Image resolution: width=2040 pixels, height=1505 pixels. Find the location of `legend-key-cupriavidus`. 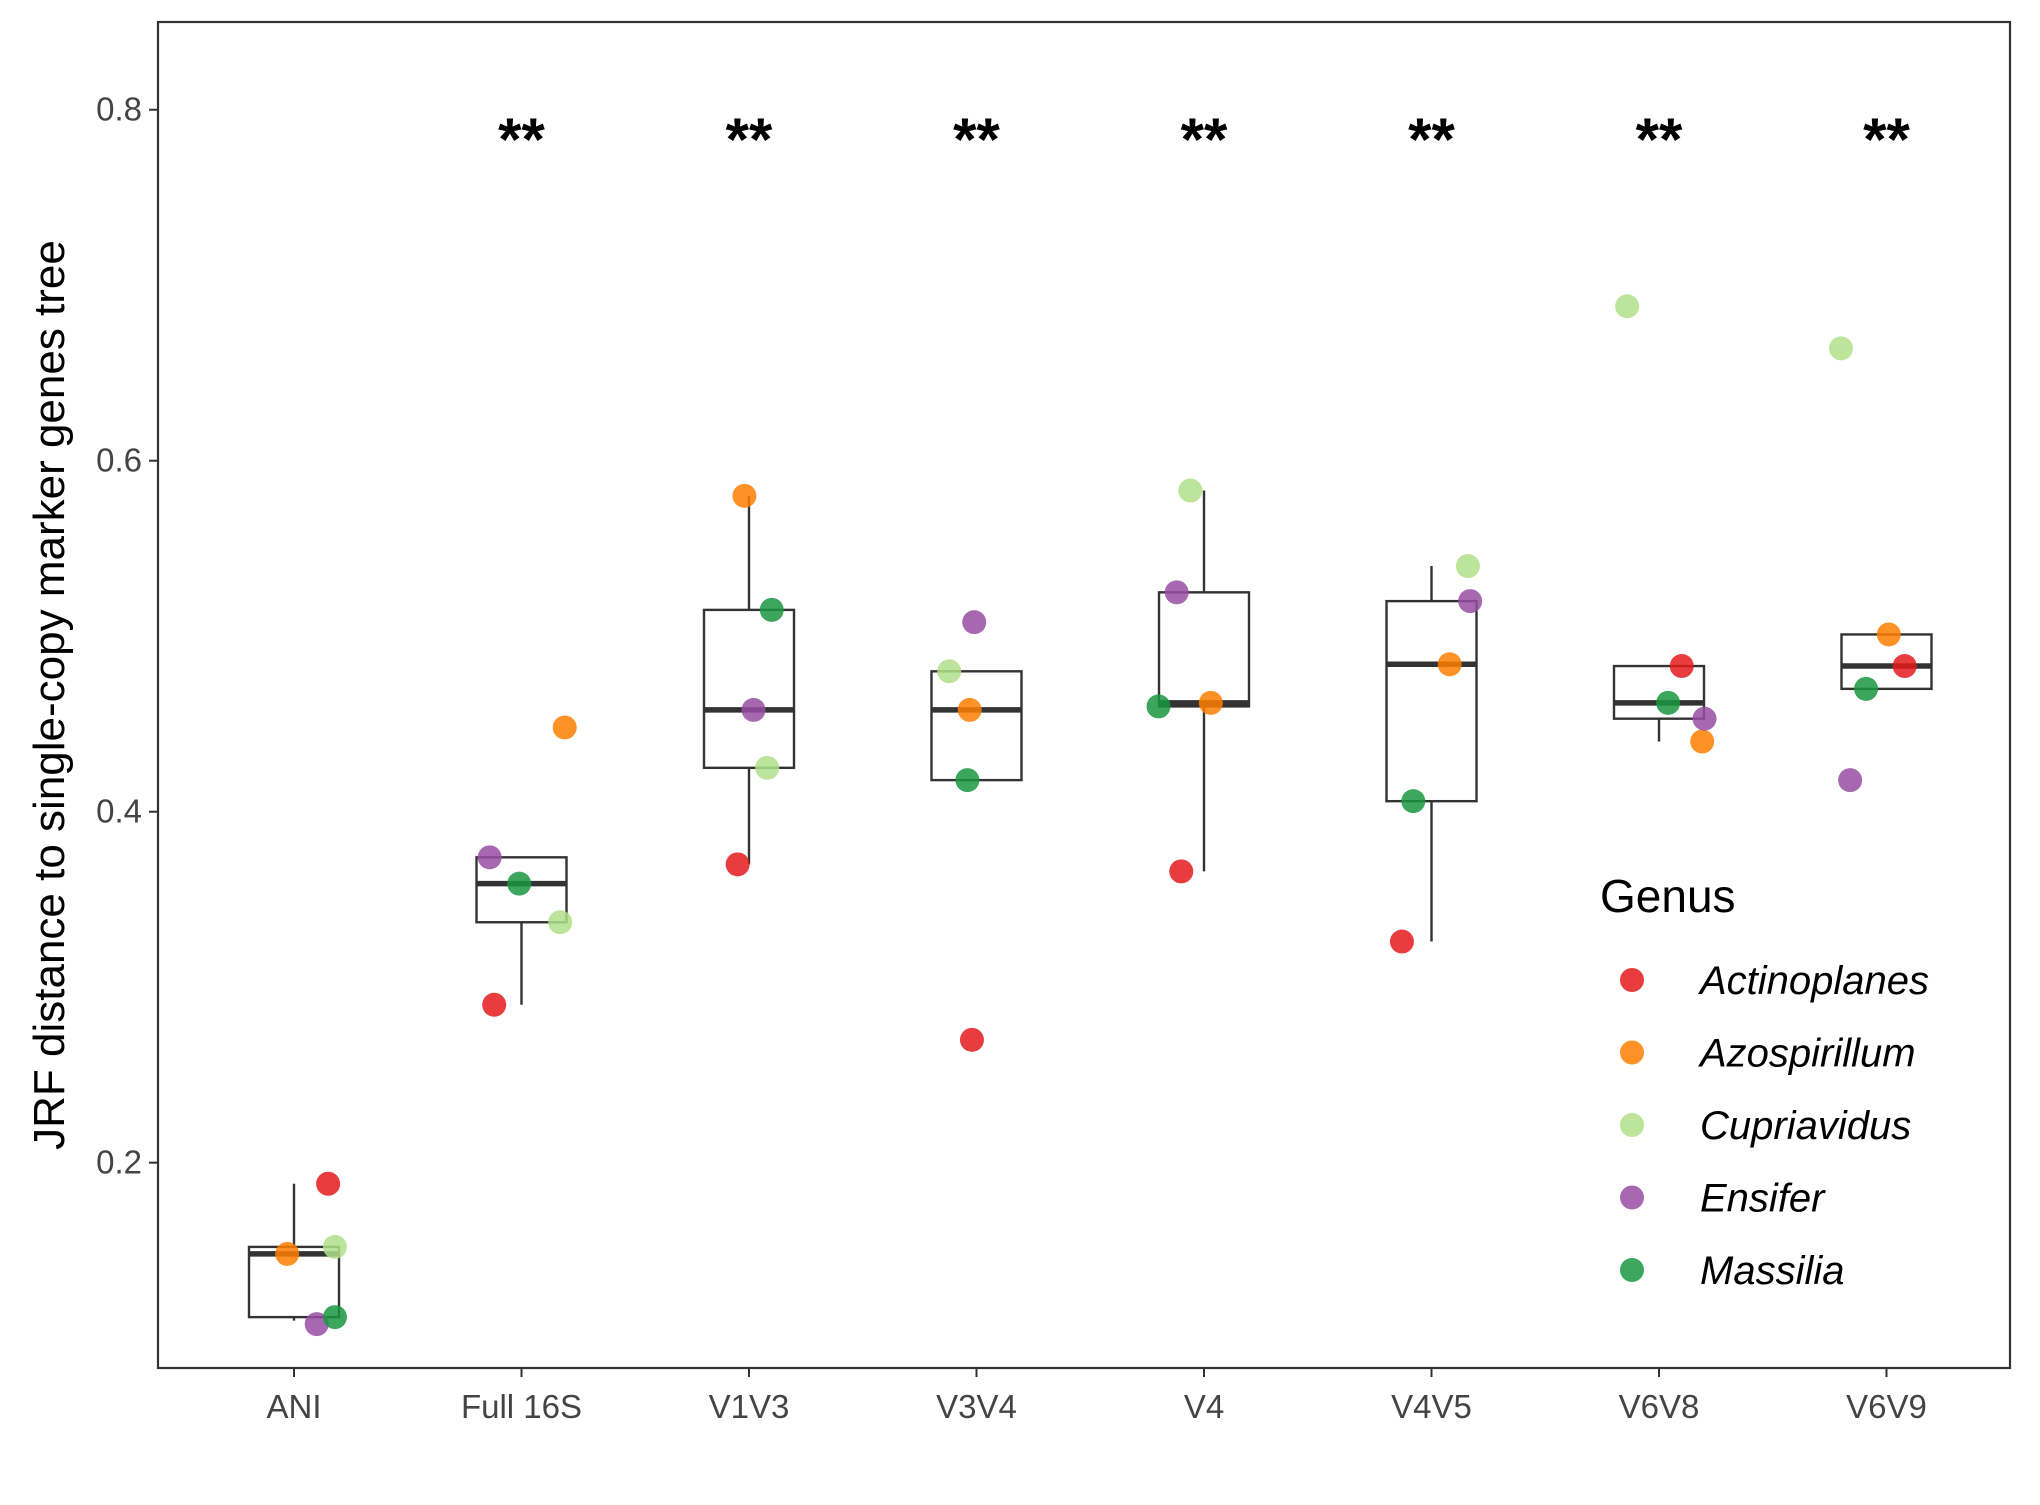

legend-key-cupriavidus is located at coordinates (1632, 1125).